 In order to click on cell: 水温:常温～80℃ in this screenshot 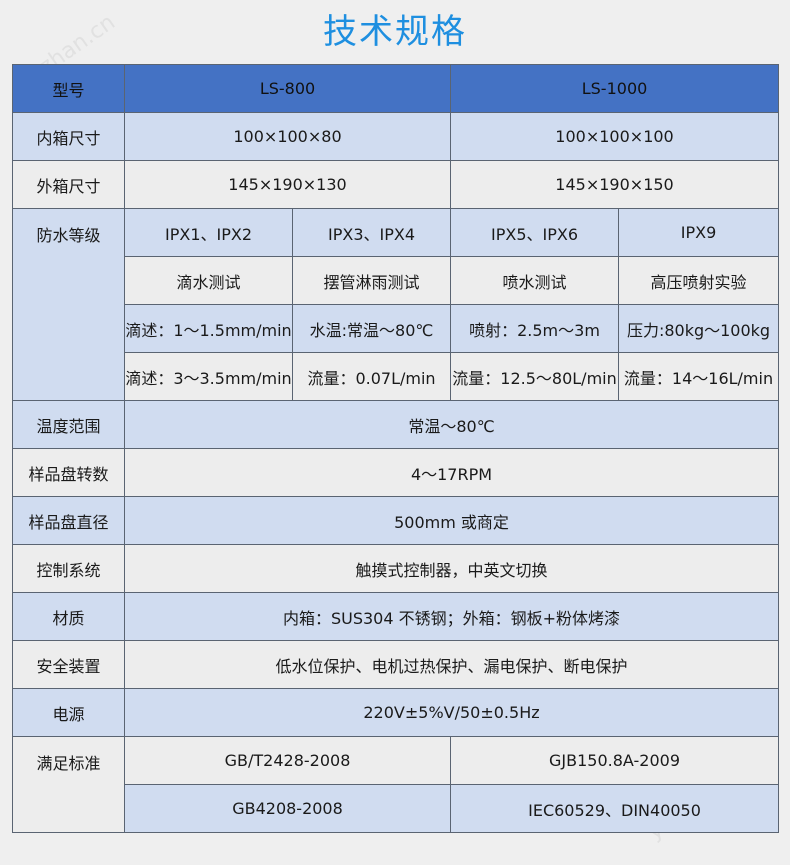, I will do `click(371, 328)`.